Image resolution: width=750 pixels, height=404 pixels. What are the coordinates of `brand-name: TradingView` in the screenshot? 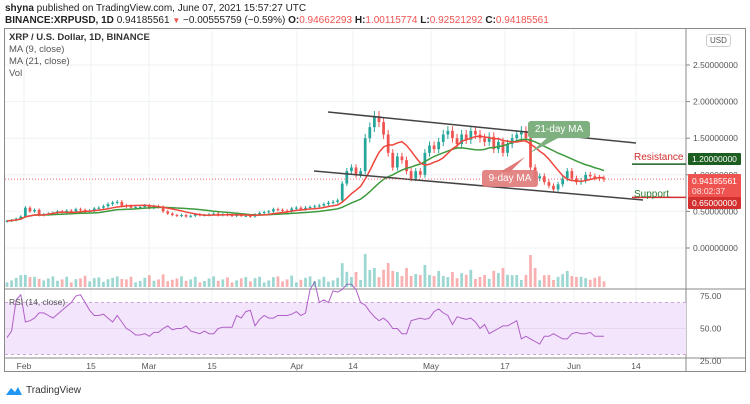 It's located at (54, 390).